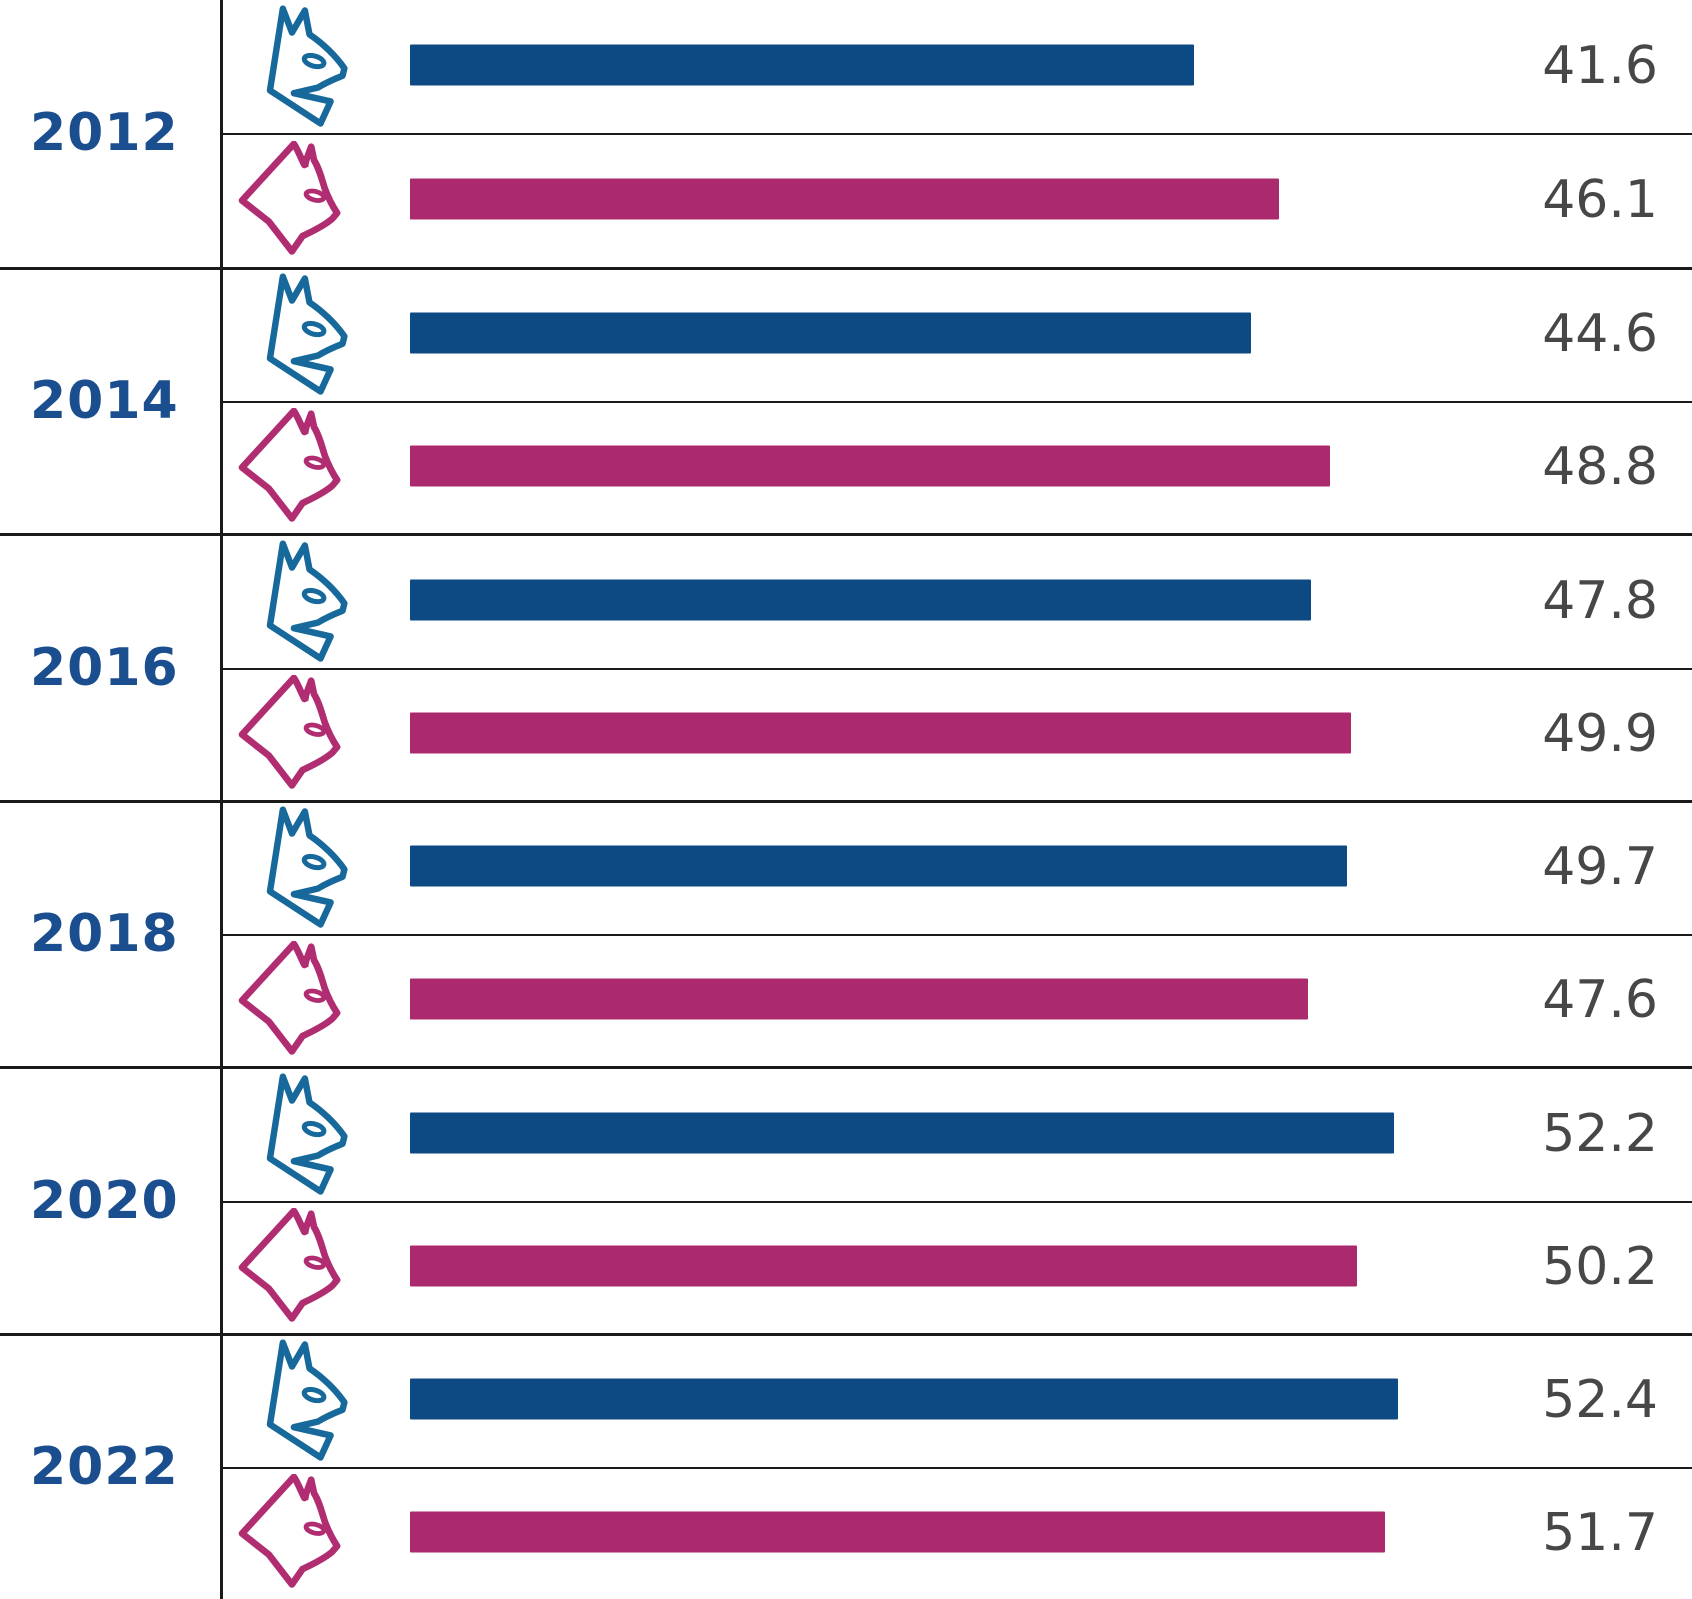 This screenshot has width=1692, height=1599. Describe the element at coordinates (1600, 1400) in the screenshot. I see `dog-value-label: 52.4` at that location.